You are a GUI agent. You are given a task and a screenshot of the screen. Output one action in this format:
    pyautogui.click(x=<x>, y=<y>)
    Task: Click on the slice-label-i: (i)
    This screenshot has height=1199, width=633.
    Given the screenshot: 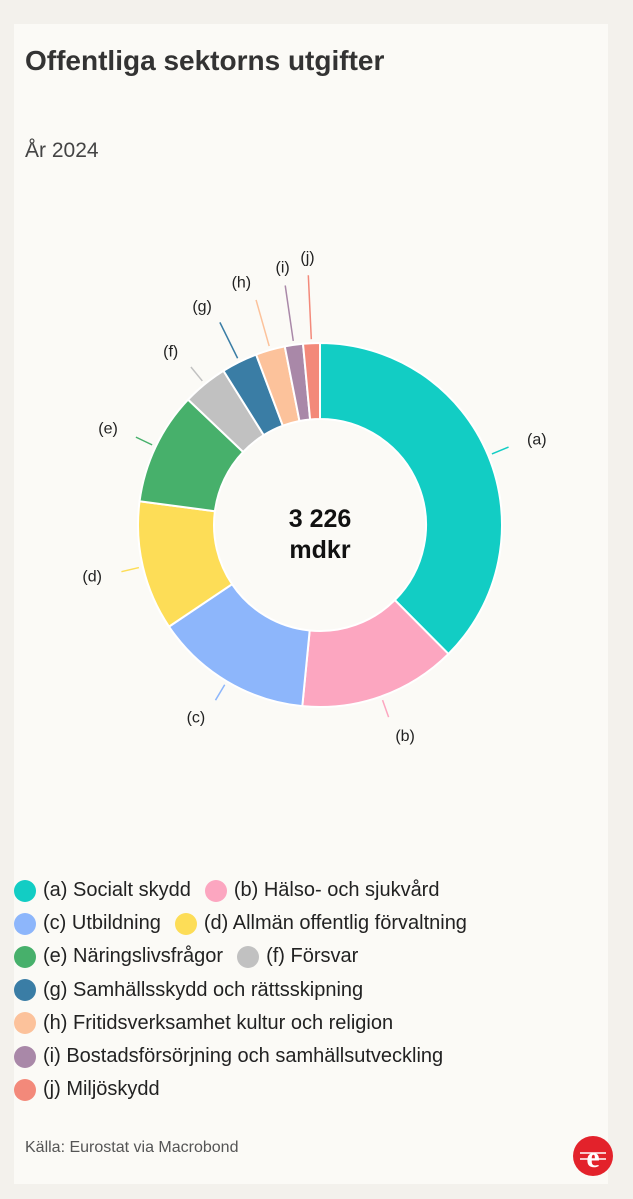 What is the action you would take?
    pyautogui.click(x=283, y=268)
    